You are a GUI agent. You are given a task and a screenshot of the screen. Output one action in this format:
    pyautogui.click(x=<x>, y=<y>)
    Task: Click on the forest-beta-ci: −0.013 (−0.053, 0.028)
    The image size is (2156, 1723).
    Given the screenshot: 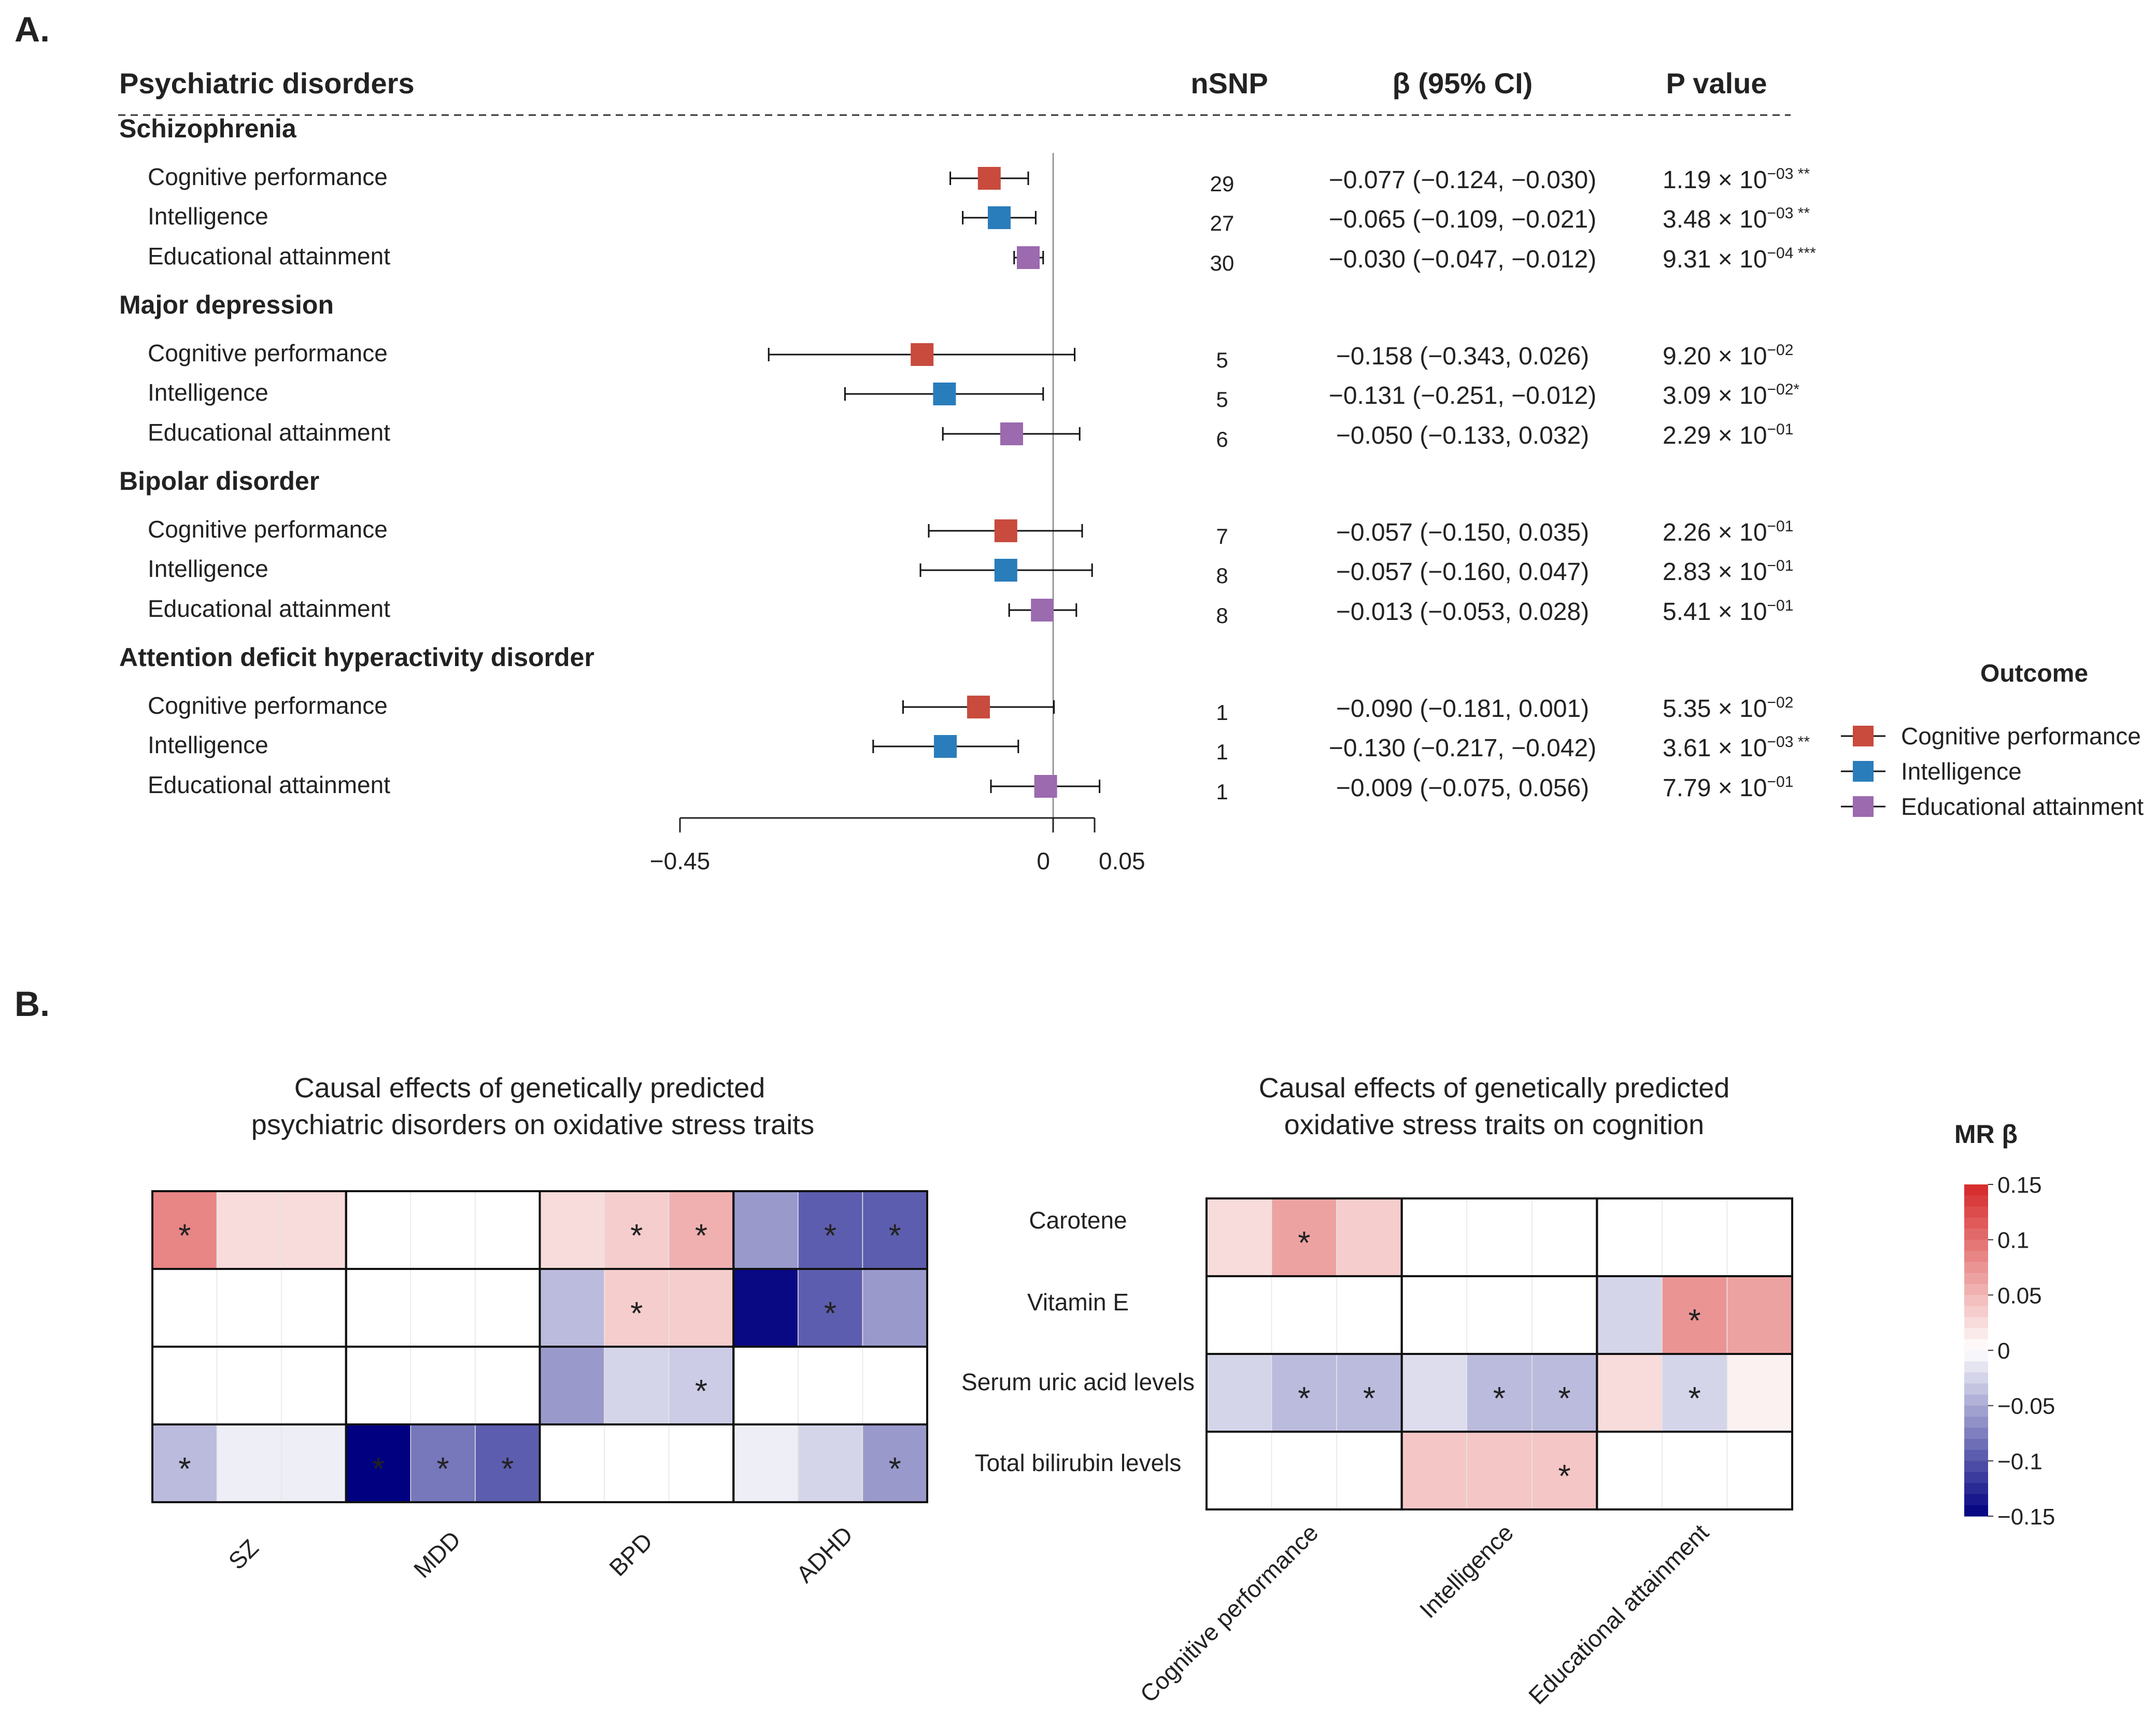 What is the action you would take?
    pyautogui.click(x=1463, y=612)
    